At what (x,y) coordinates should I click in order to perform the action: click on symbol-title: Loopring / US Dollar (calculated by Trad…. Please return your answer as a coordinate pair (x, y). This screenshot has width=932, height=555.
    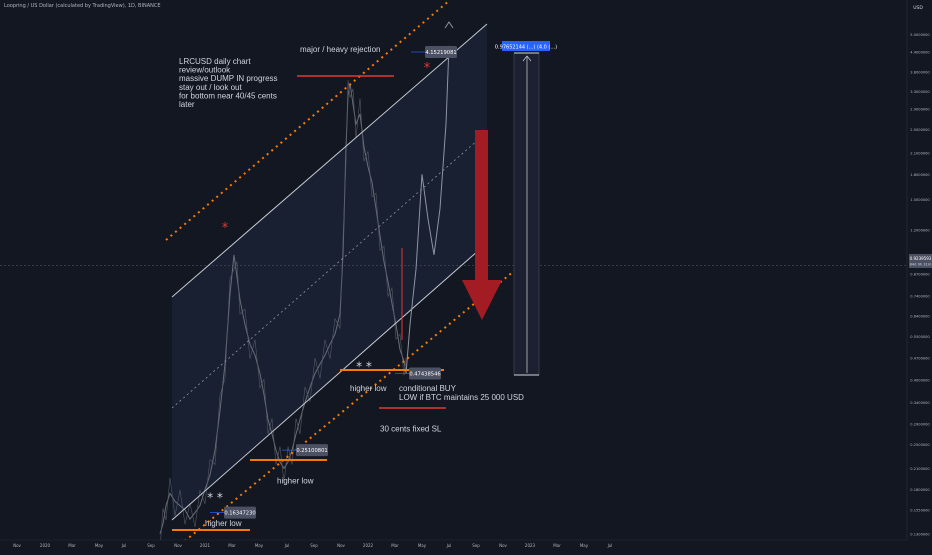
    Looking at the image, I should click on (82, 6).